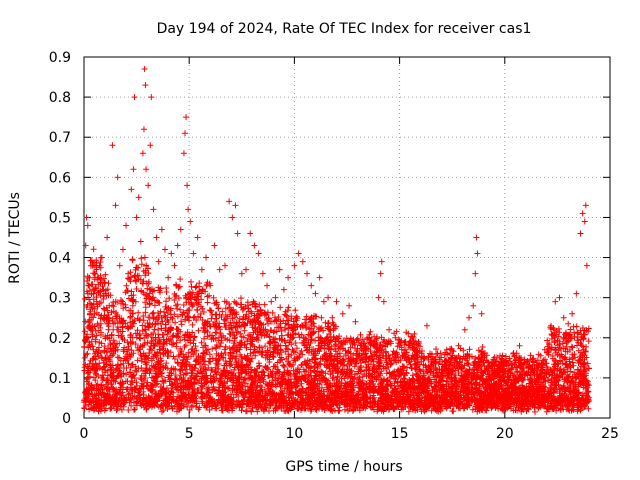 This screenshot has width=640, height=480. Describe the element at coordinates (60, 299) in the screenshot. I see `y-tick-label: 0.3` at that location.